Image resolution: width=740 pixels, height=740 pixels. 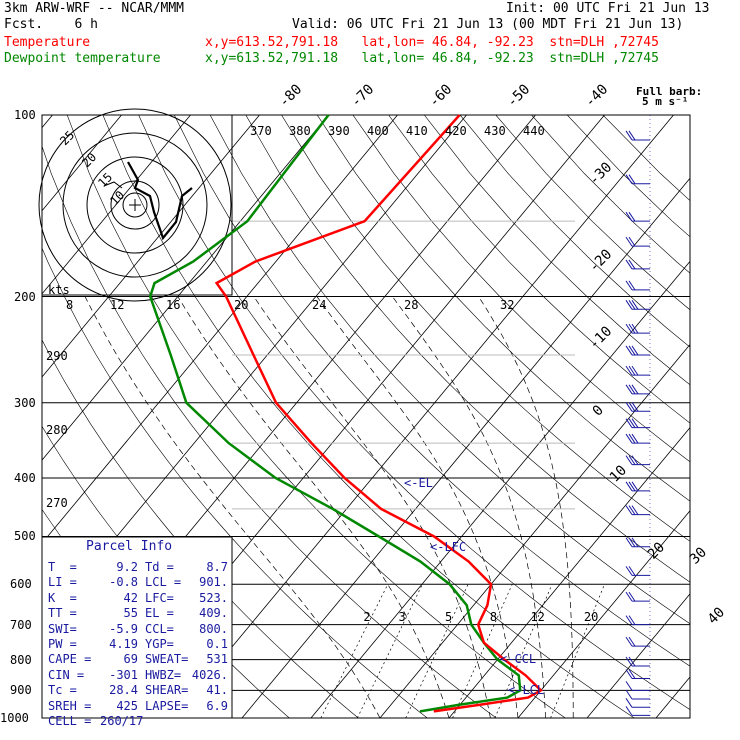 I want to click on pressure-tick-300: 300, so click(x=25, y=402).